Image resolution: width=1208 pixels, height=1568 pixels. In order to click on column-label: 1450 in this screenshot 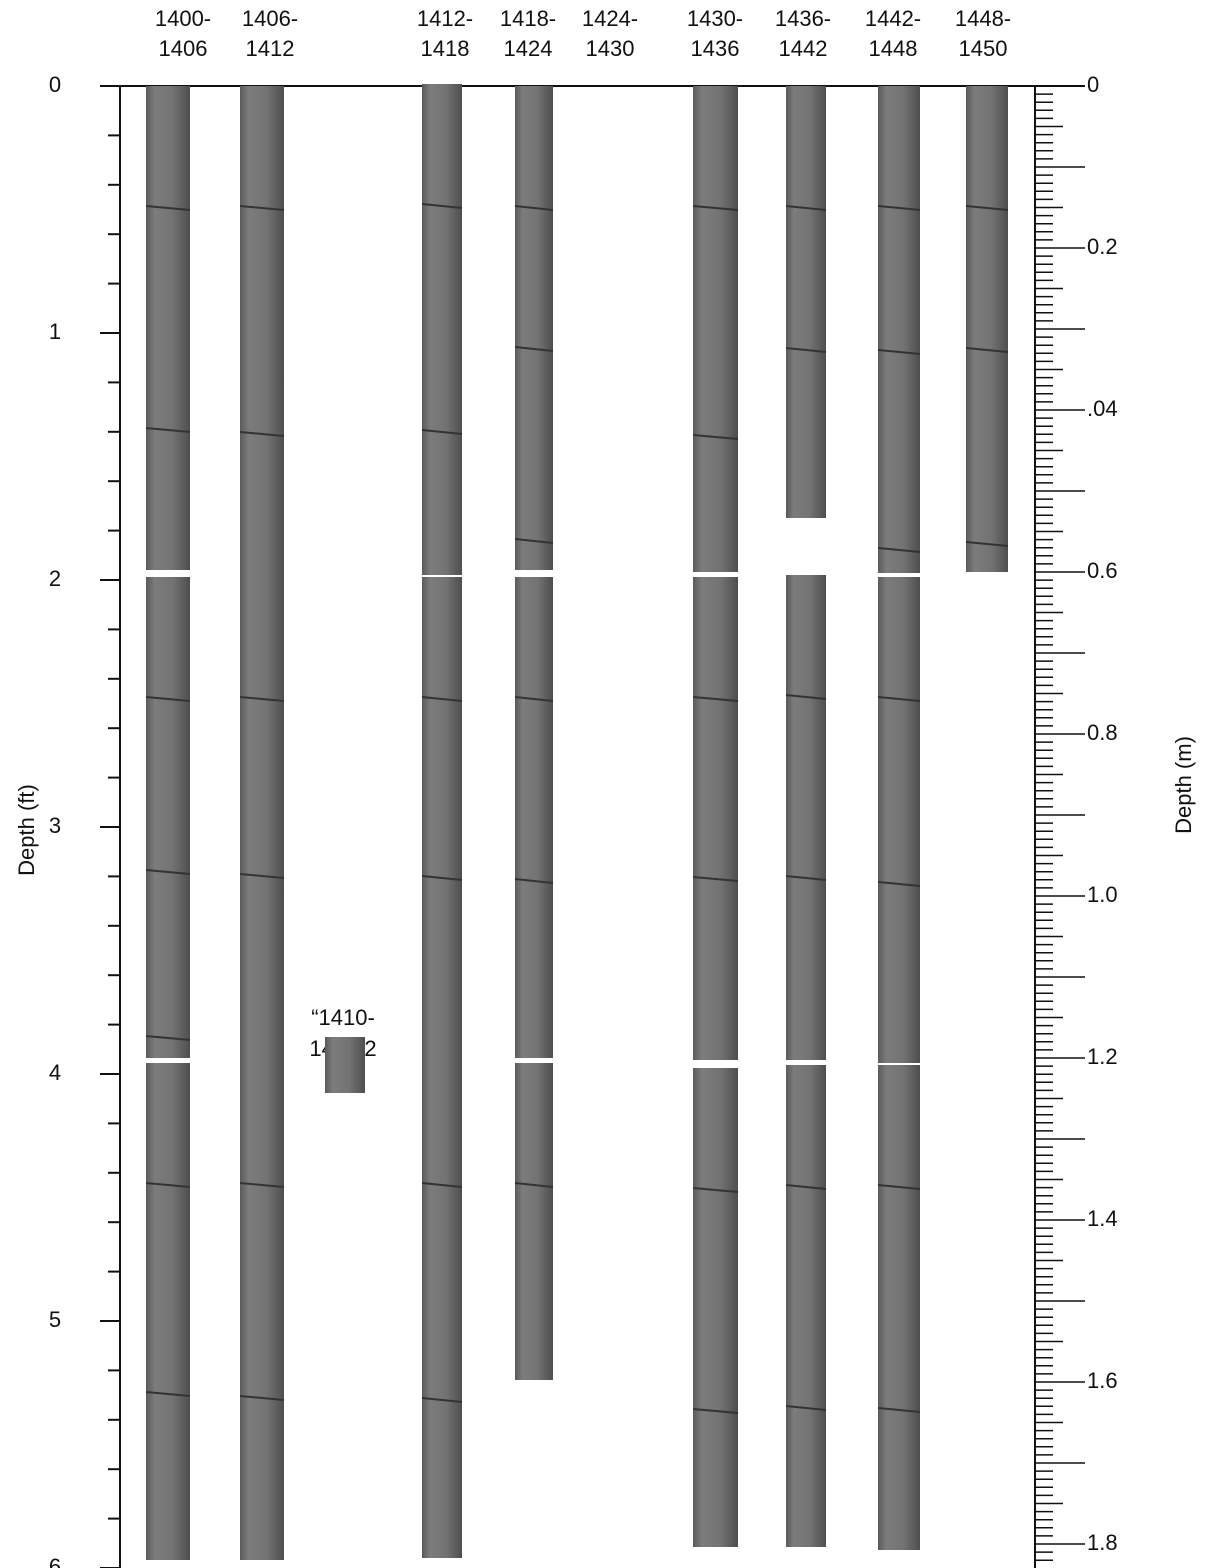, I will do `click(983, 48)`.